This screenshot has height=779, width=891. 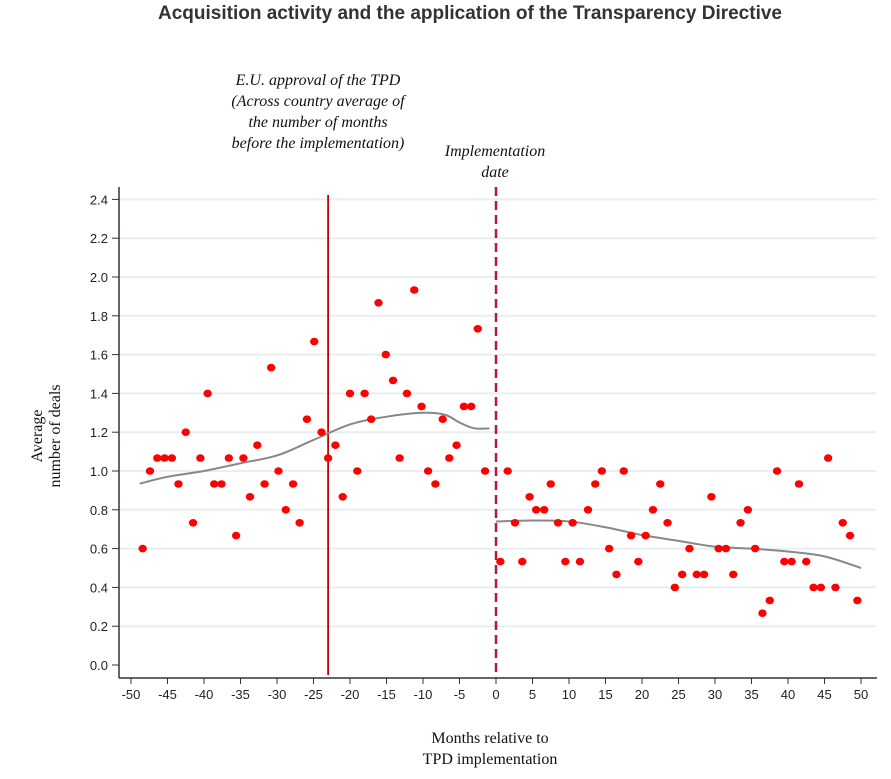 What do you see at coordinates (569, 694) in the screenshot?
I see `x-tick-label: 10` at bounding box center [569, 694].